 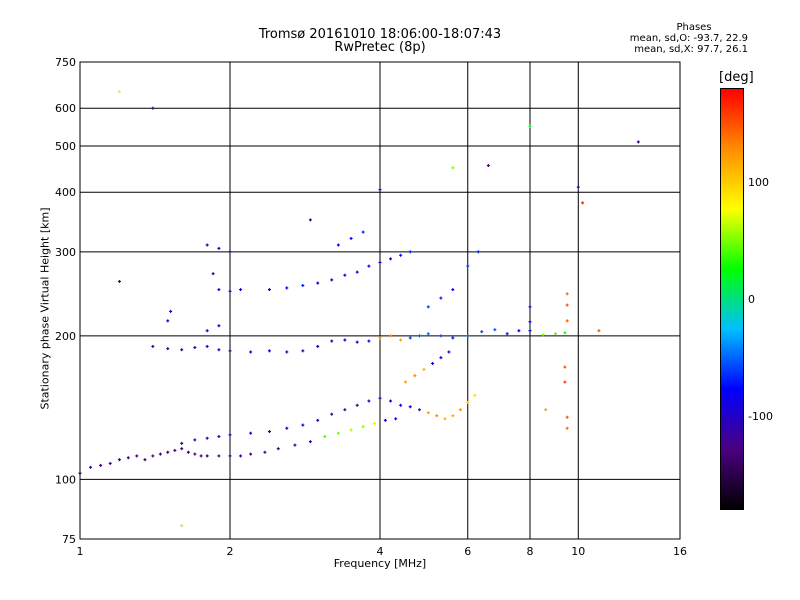 I want to click on chart-subtitle: RwPretec (8p), so click(x=380, y=47).